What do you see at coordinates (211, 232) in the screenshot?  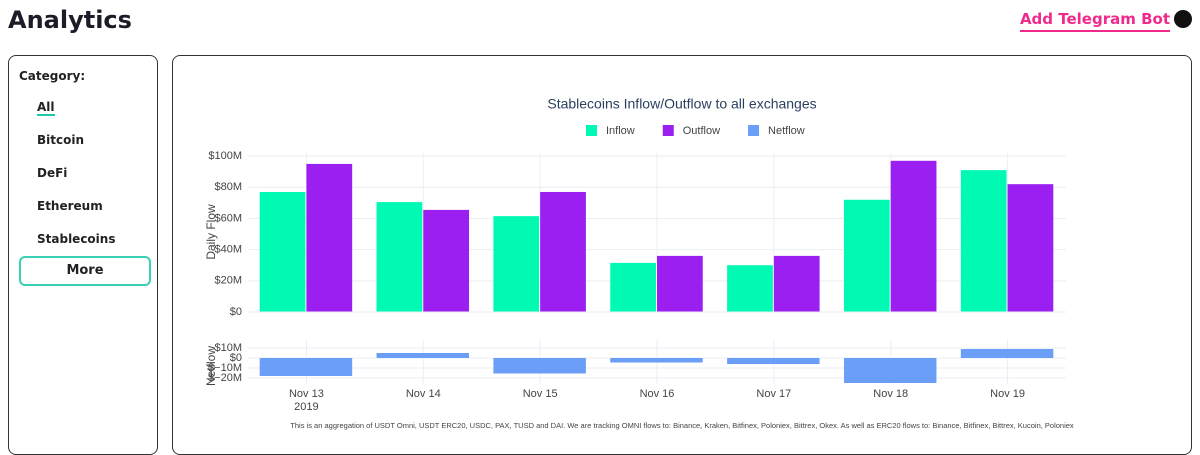 I see `y-axis-title: Daily Flow` at bounding box center [211, 232].